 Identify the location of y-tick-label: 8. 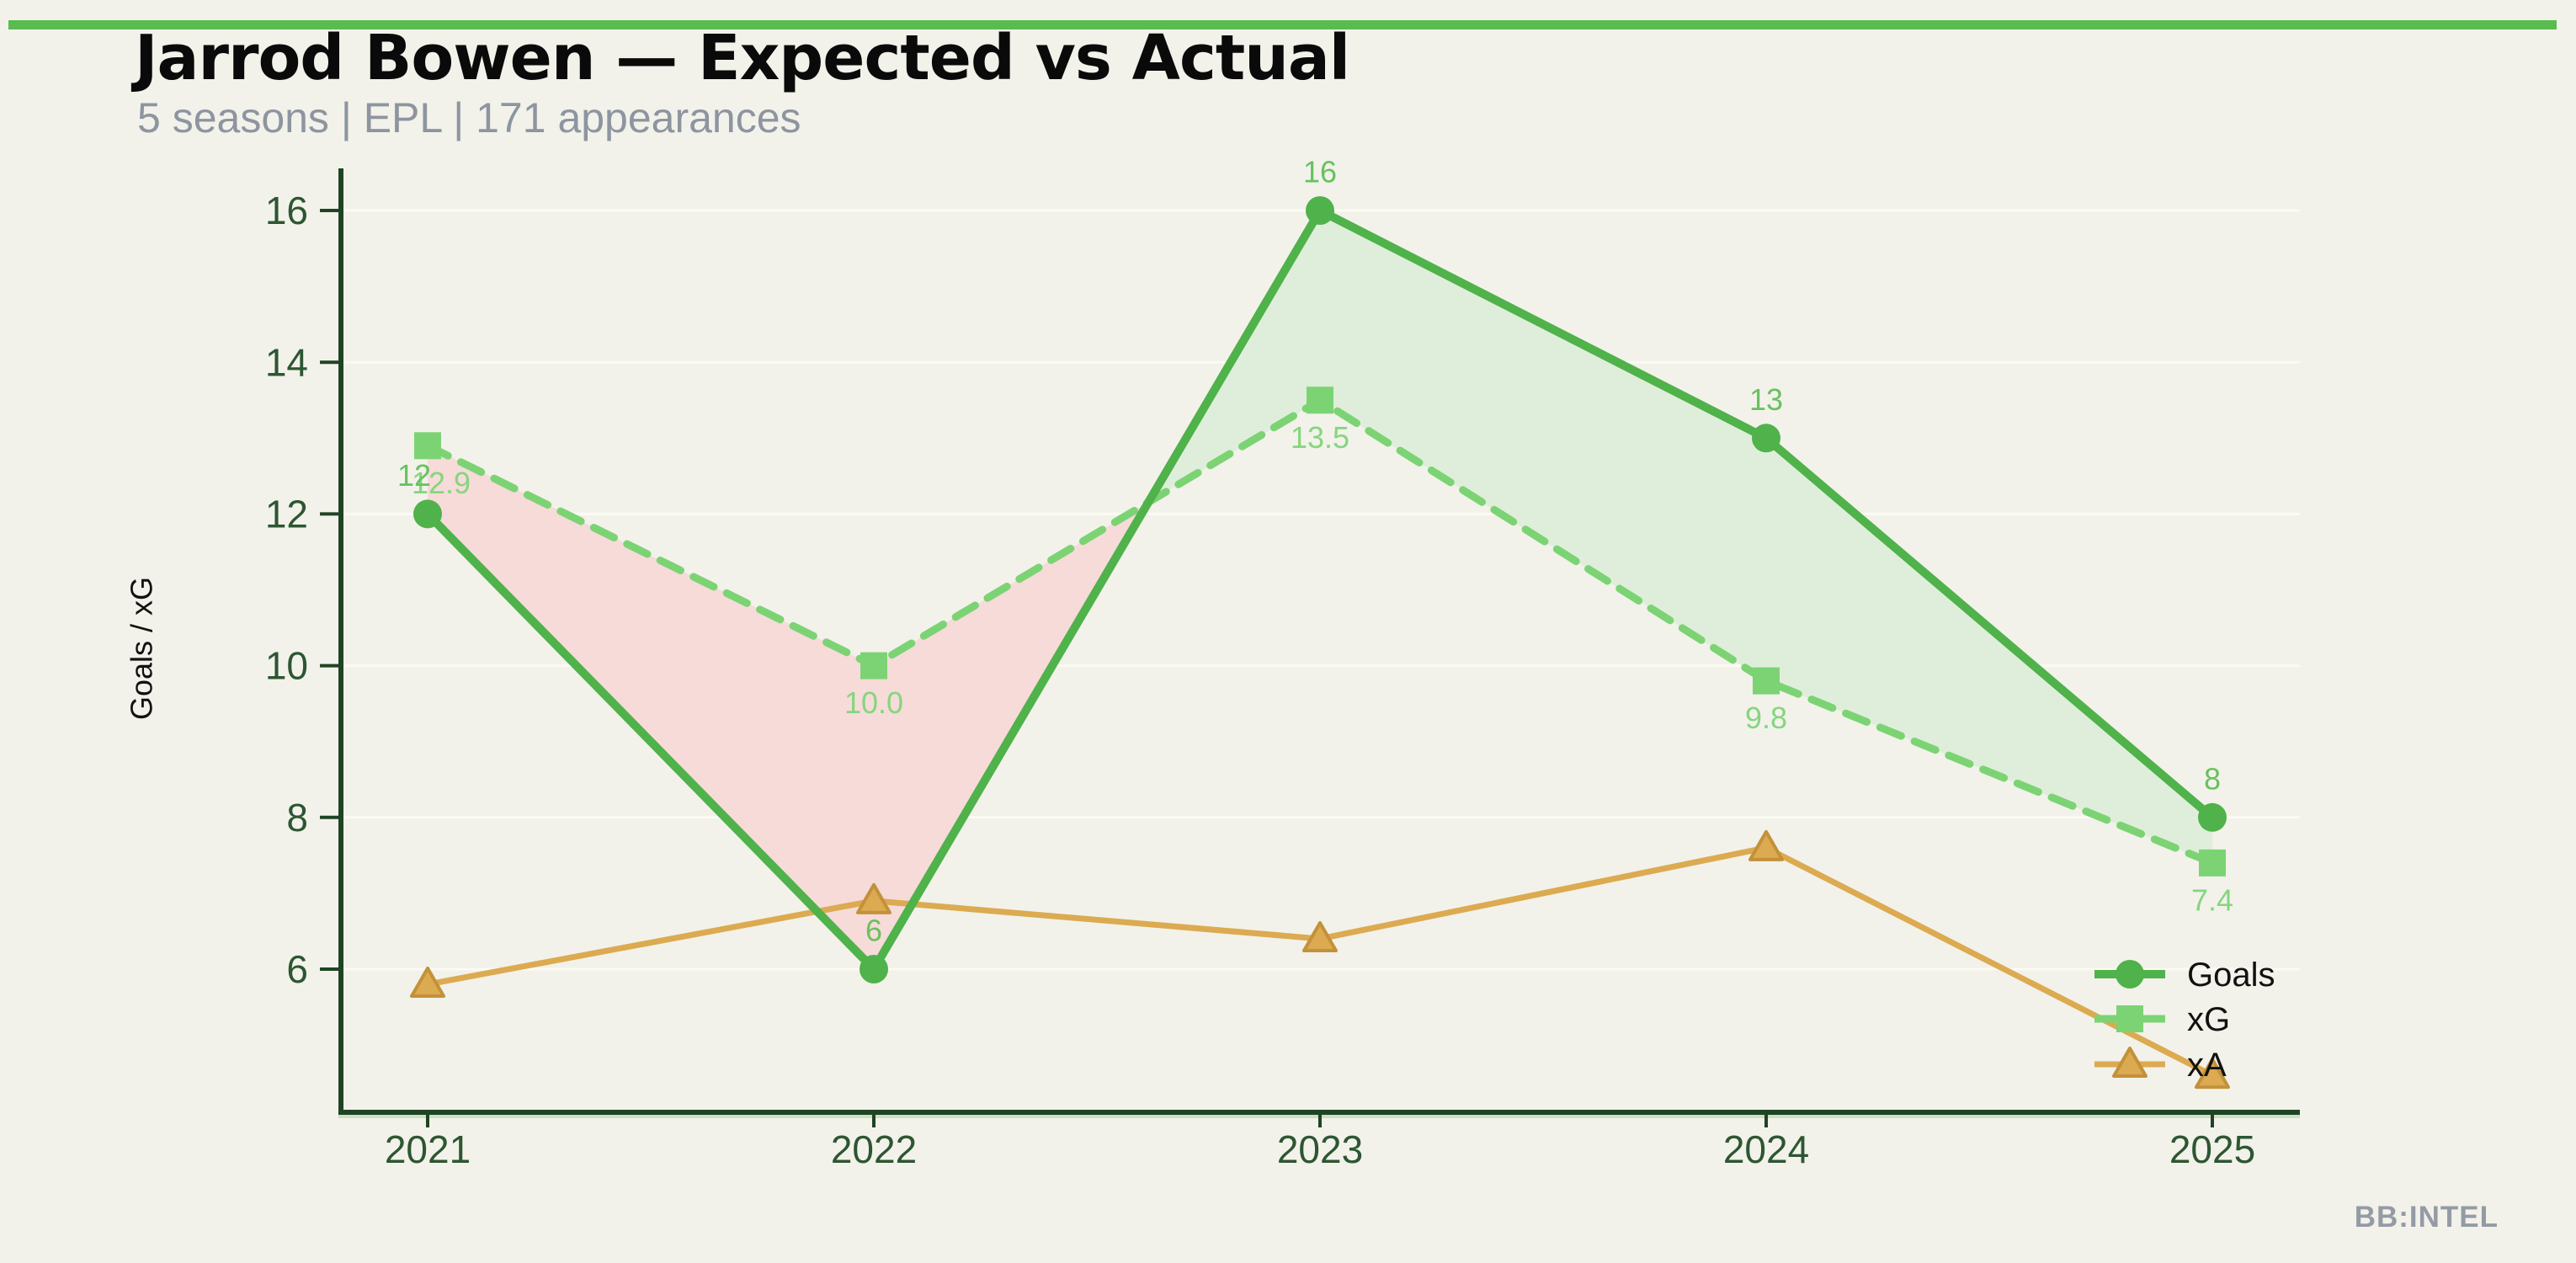
(297, 817).